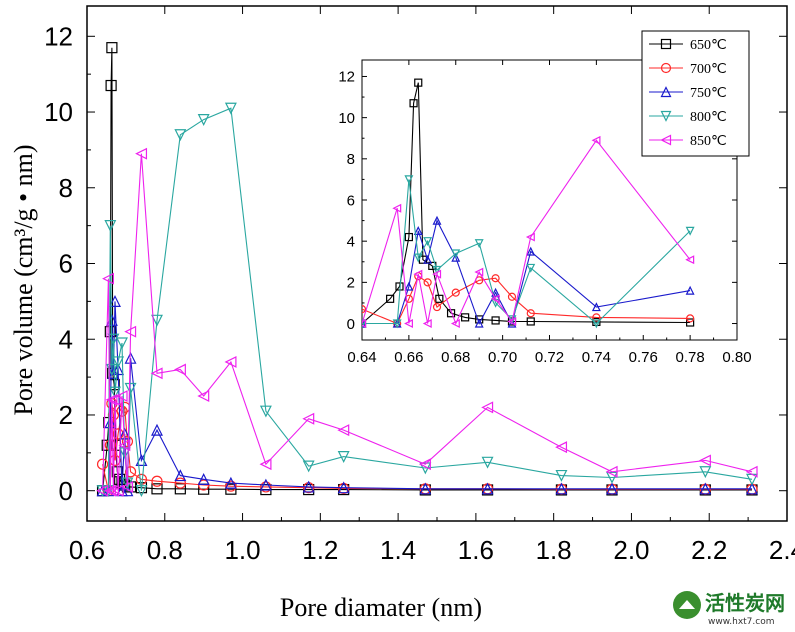 This screenshot has height=632, width=795. Describe the element at coordinates (526, 300) in the screenshot. I see `inset-series-2-line` at that location.